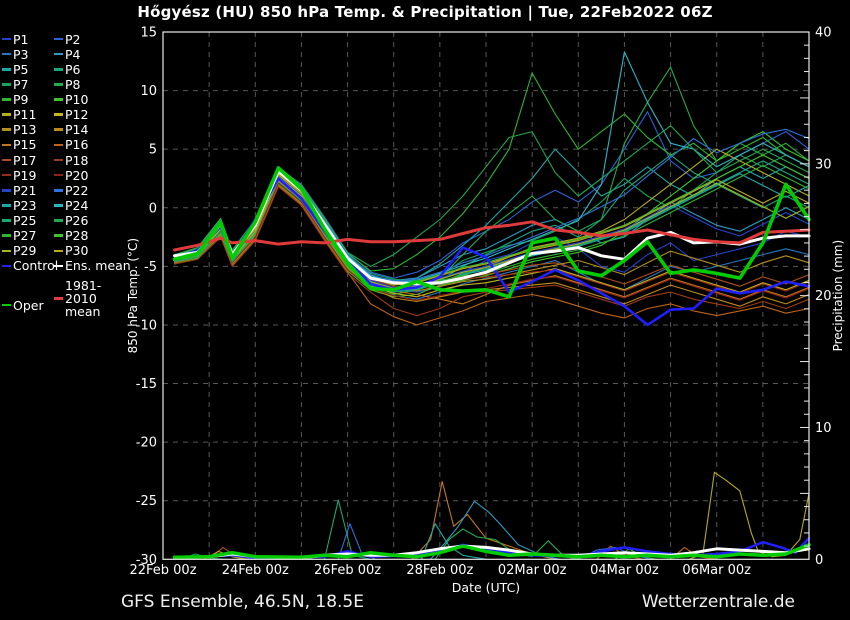  Describe the element at coordinates (162, 570) in the screenshot. I see `x-tick-label: 22Feb 00z` at that location.